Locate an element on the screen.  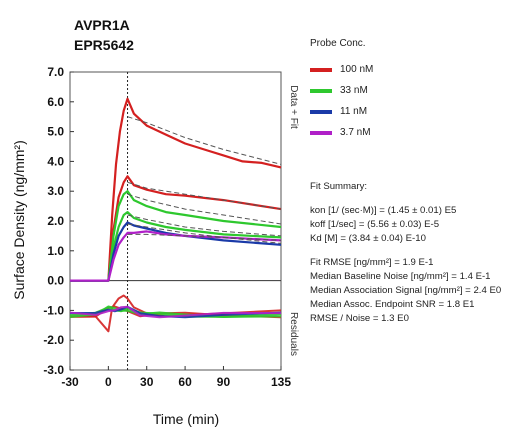
fit-endpoint-snr: Median Assoc. Endpoint SNR = 1.8 E1 is located at coordinates (392, 304).